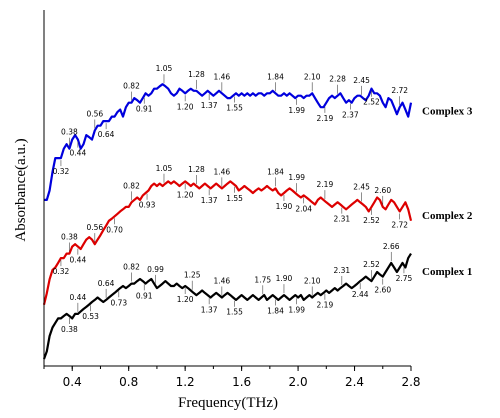 Image resolution: width=500 pixels, height=418 pixels. I want to click on peak-label: 2.66, so click(391, 246).